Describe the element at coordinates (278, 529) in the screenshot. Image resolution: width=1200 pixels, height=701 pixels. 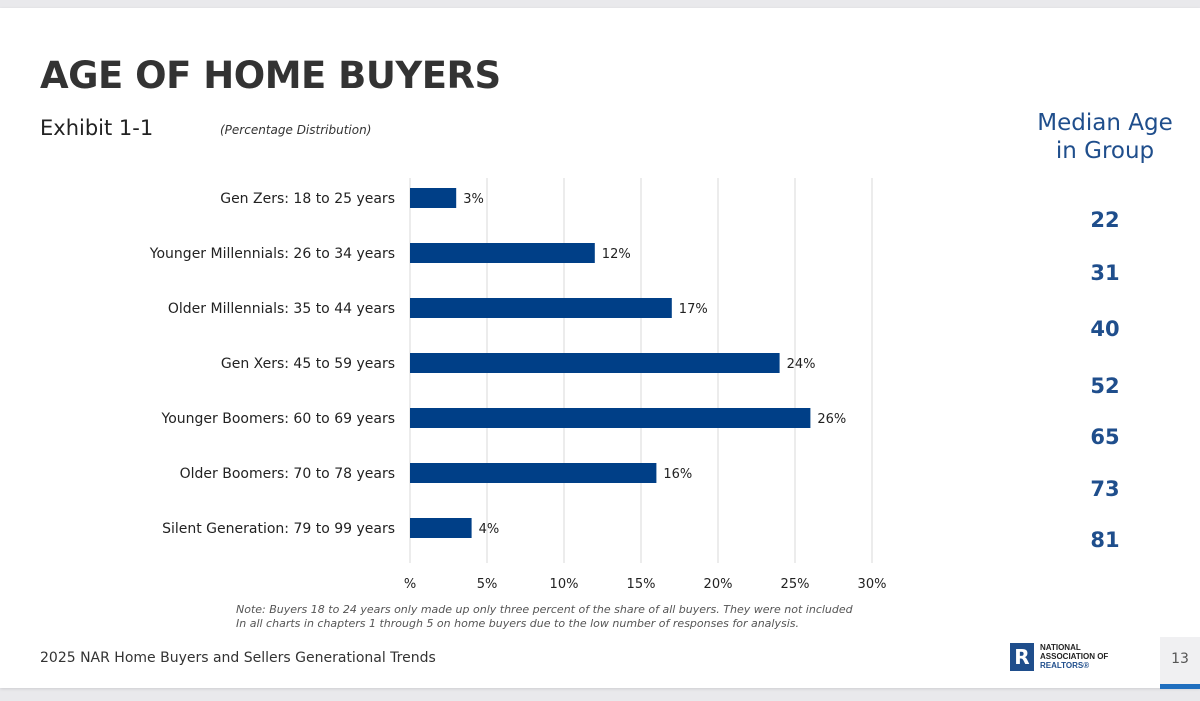
I see `category-label: Silent Generation: 79 to 99 years` at that location.